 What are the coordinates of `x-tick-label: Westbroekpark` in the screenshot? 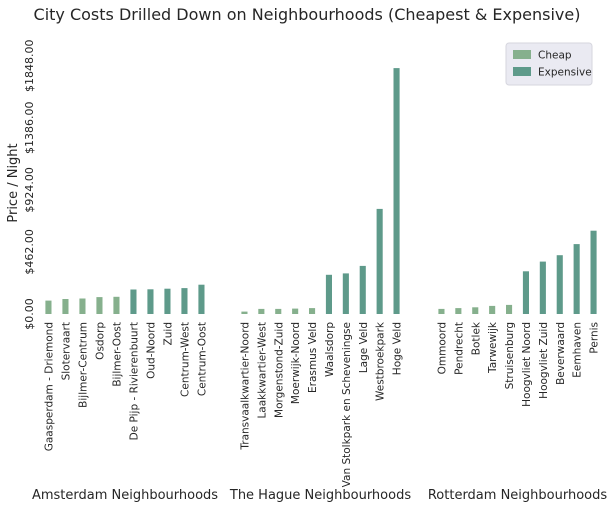 It's located at (381, 361).